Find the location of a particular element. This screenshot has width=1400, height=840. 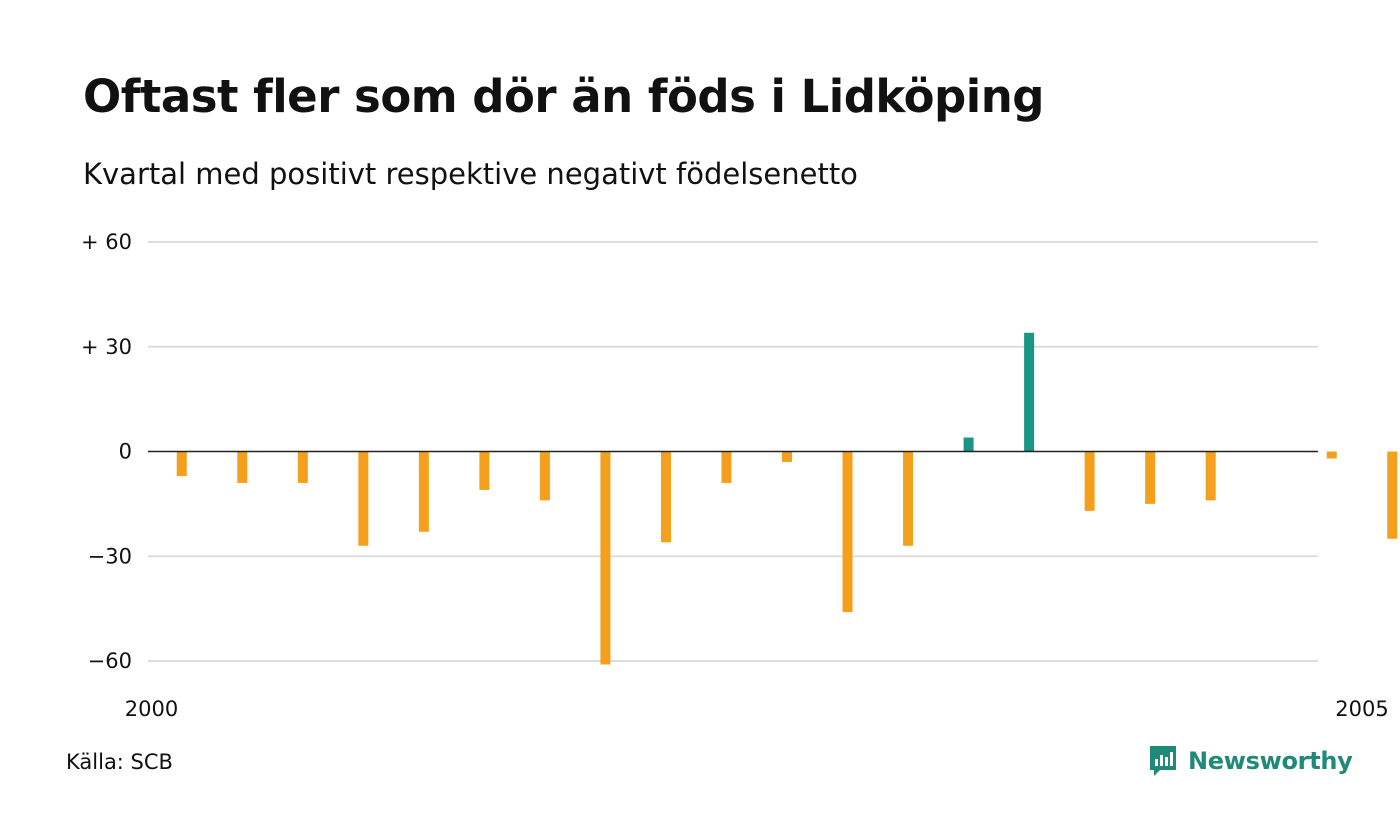

x-axis-labels: 20002005201020152020 is located at coordinates (757, 709).